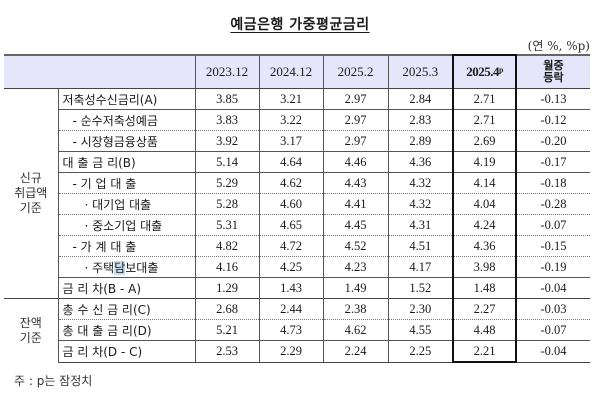  Describe the element at coordinates (291, 204) in the screenshot. I see `cell: 4.60` at that location.